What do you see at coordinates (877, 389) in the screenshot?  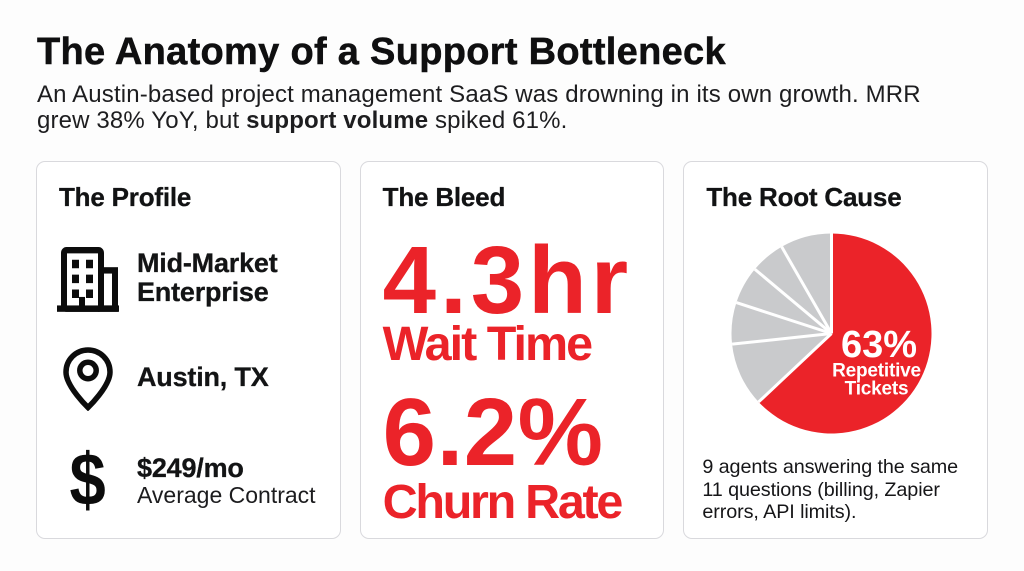 I see `pie-caption-line: Tickets` at bounding box center [877, 389].